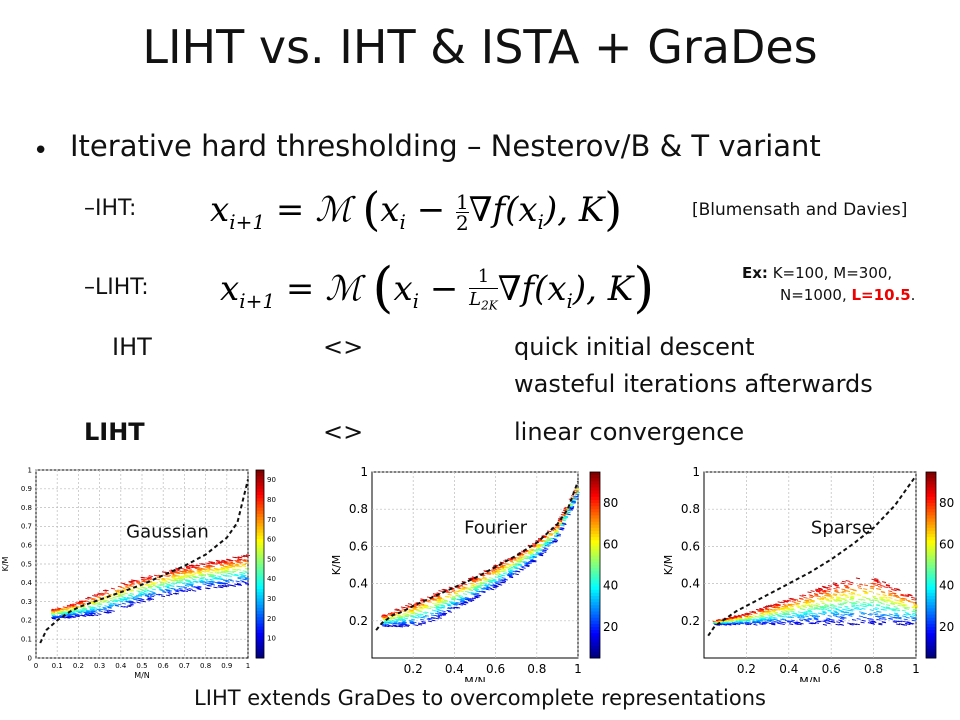 This screenshot has height=720, width=960. I want to click on example-l-value: L=10.5, so click(881, 295).